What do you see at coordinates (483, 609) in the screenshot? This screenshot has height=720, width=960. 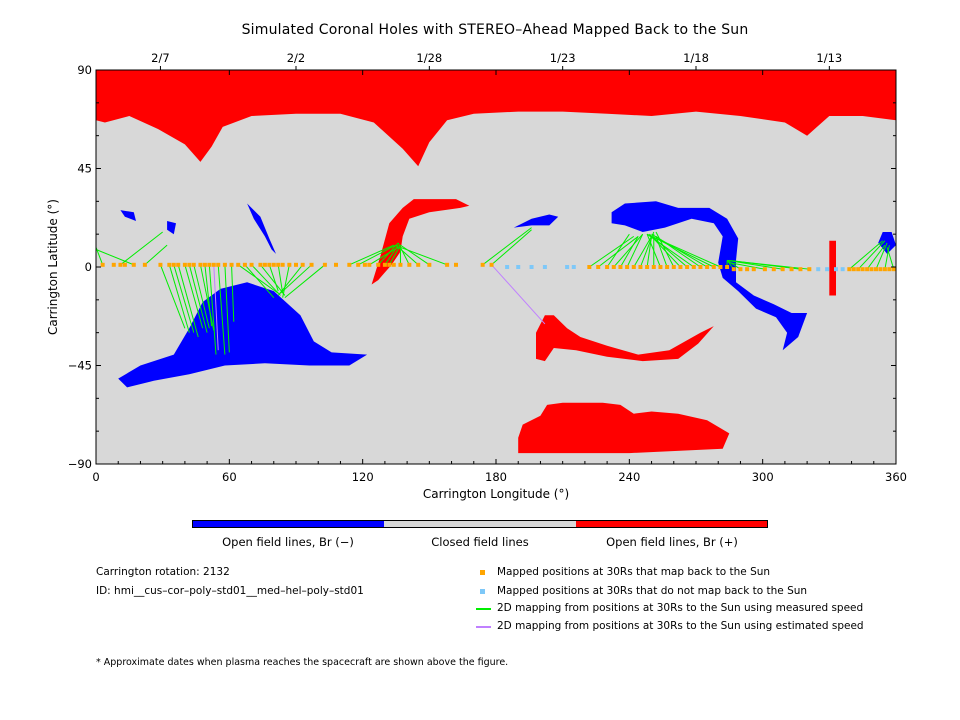 I see `measured-line-icon` at bounding box center [483, 609].